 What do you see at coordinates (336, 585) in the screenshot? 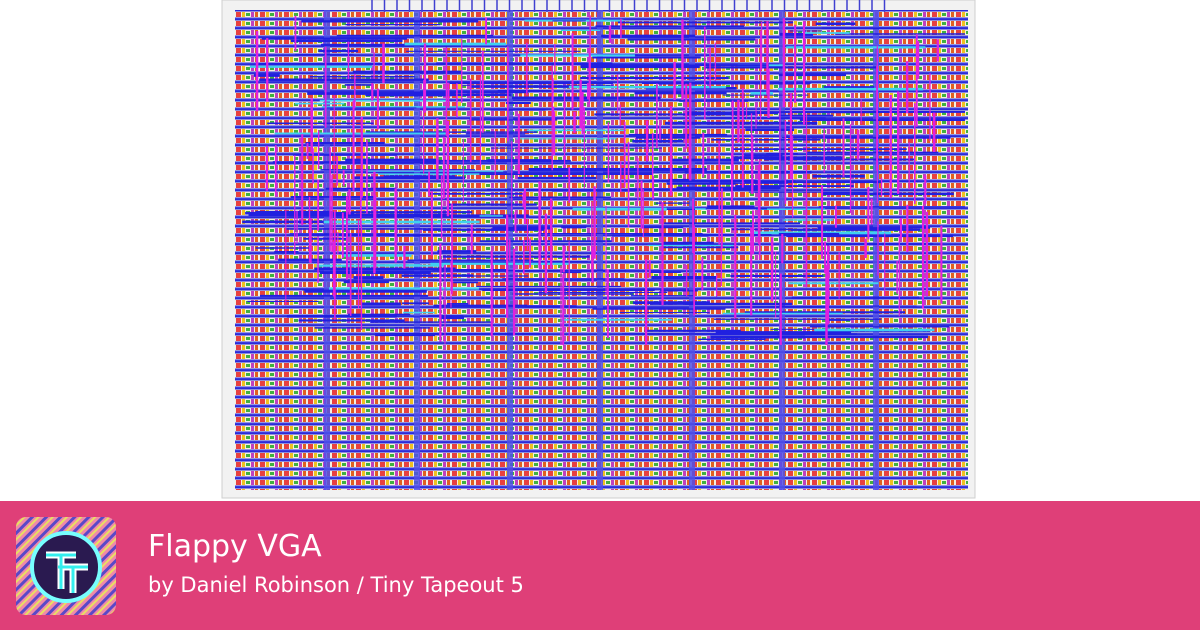
I see `project-subtitle: by Daniel Robinson / Tiny Tapeout 5` at bounding box center [336, 585].